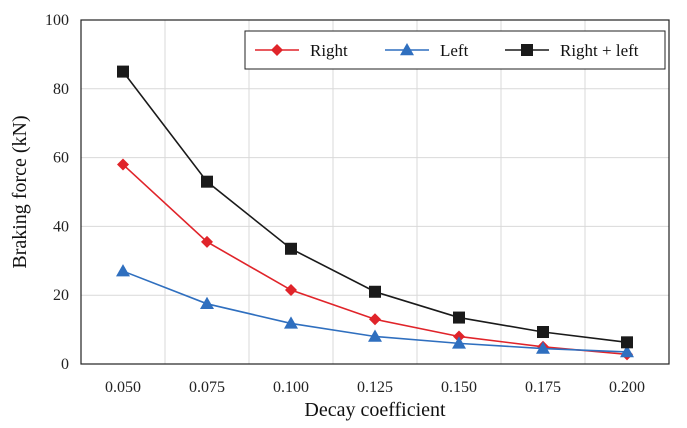  Describe the element at coordinates (65, 364) in the screenshot. I see `y-tick-label: 0` at that location.